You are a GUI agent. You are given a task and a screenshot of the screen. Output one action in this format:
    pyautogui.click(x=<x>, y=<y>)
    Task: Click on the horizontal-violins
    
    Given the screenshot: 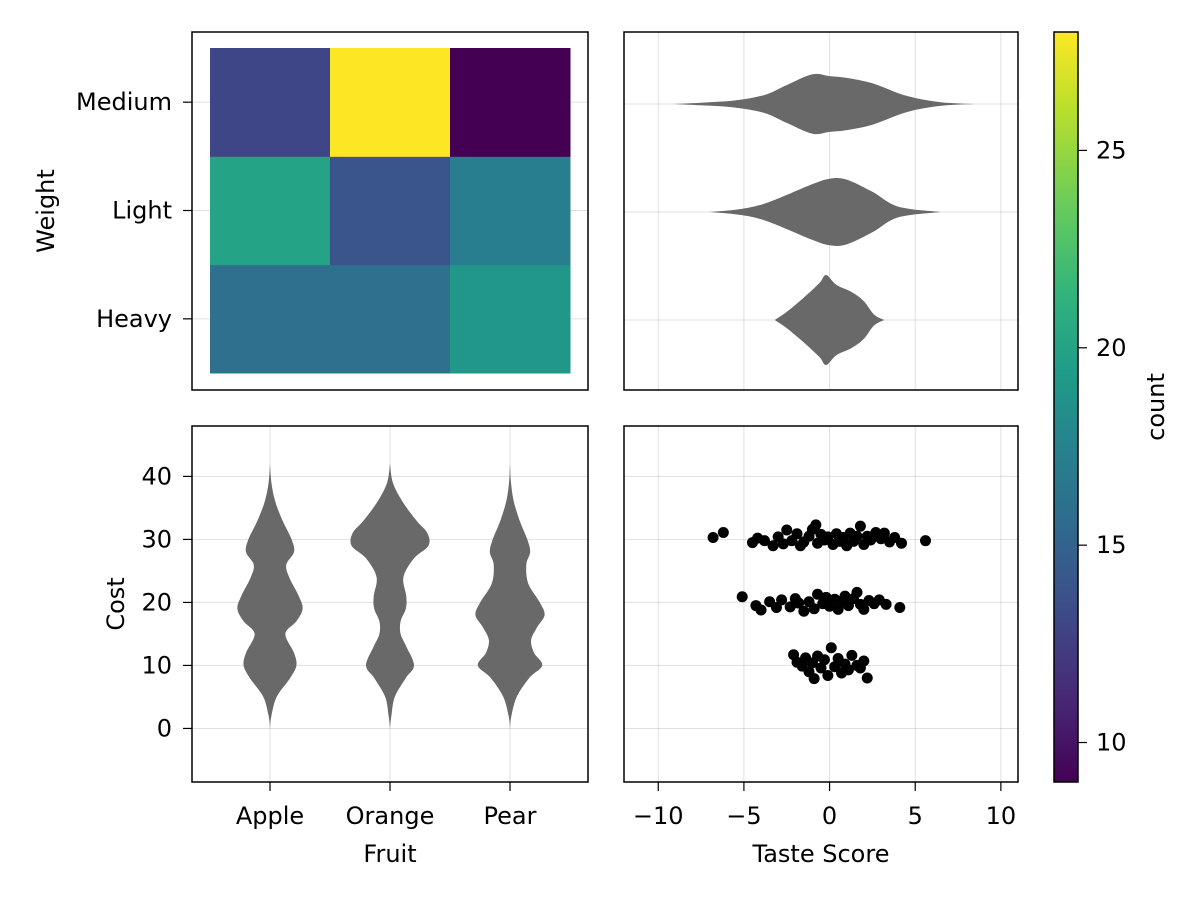 What is the action you would take?
    pyautogui.click(x=823, y=219)
    